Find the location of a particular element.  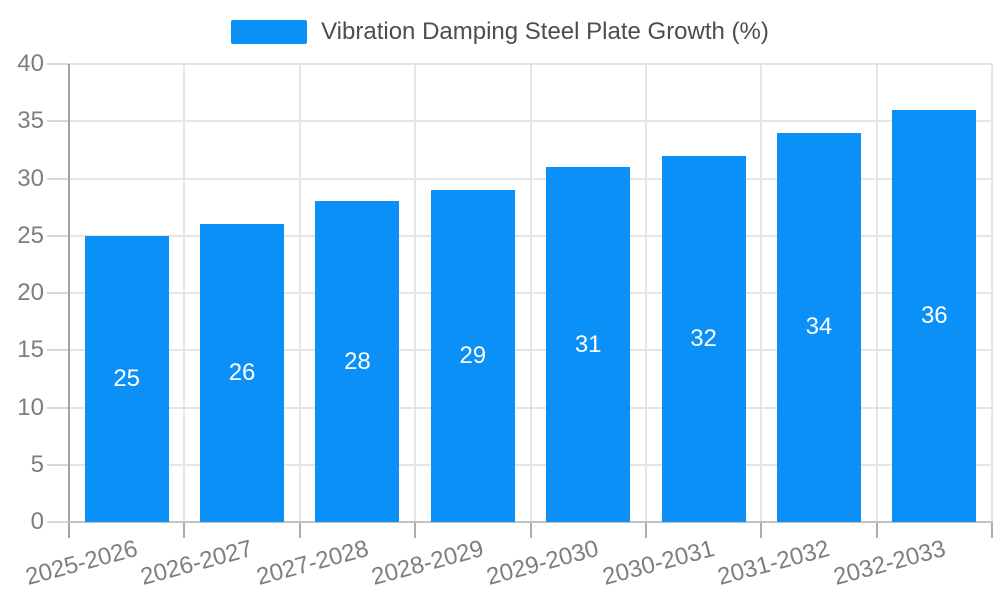

x-axis-label: 2027-2028 is located at coordinates (312, 563).